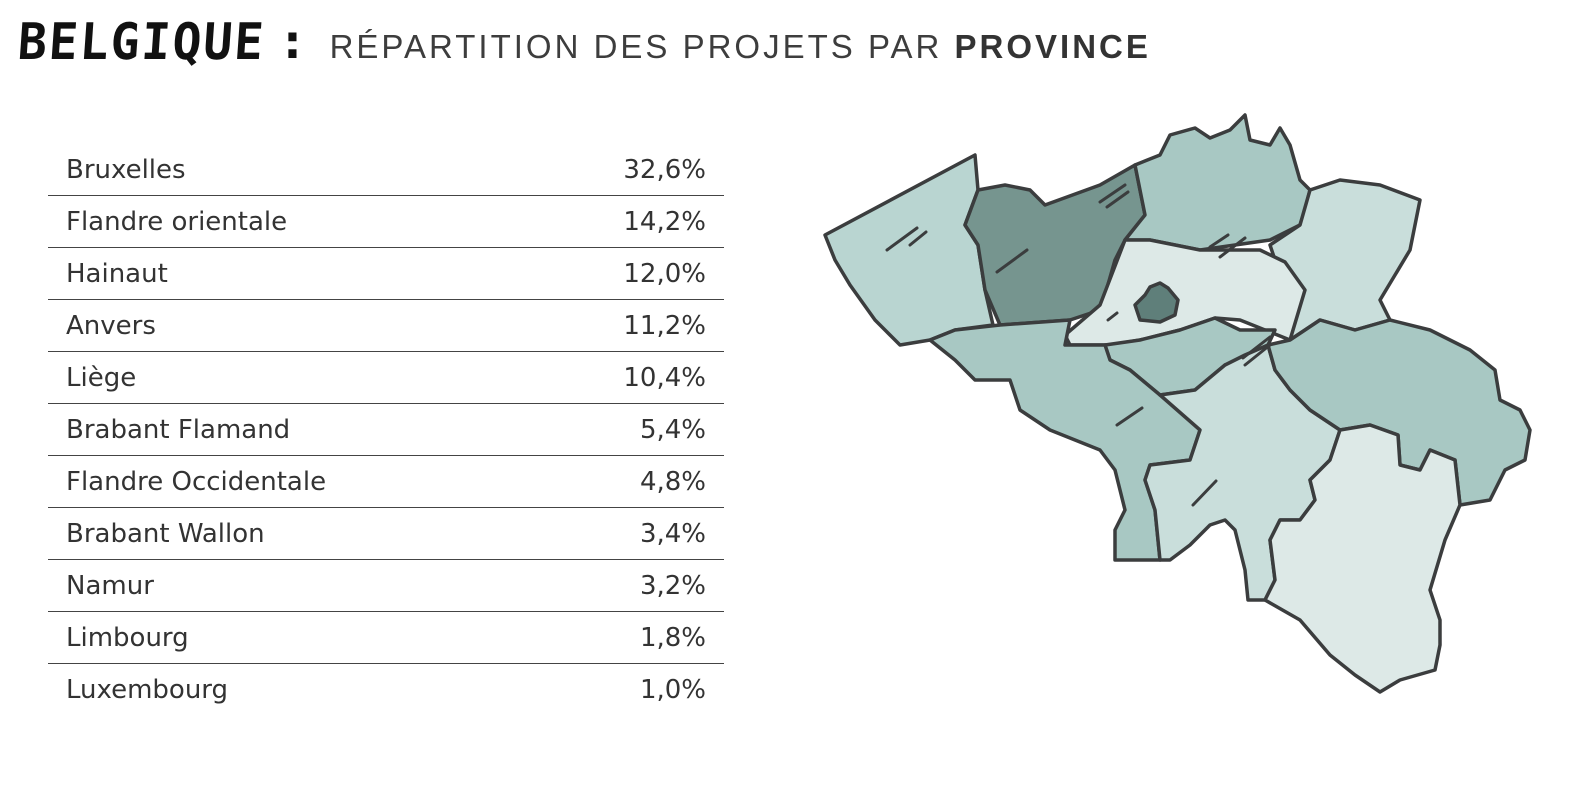  Describe the element at coordinates (289, 221) in the screenshot. I see `province-name: Flandre orientale` at that location.